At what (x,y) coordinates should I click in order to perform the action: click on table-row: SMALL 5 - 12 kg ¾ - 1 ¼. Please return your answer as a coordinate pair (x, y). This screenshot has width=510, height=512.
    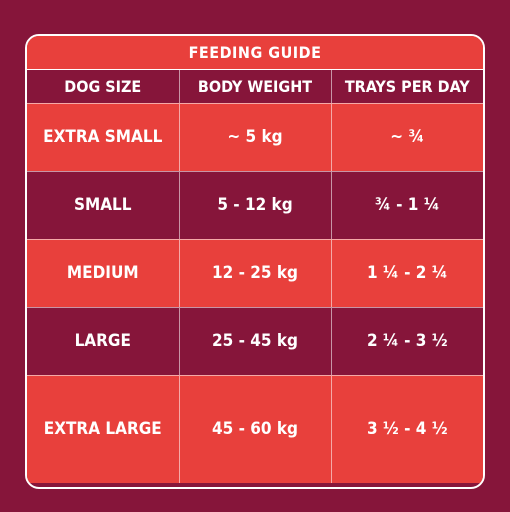
    Looking at the image, I should click on (255, 205).